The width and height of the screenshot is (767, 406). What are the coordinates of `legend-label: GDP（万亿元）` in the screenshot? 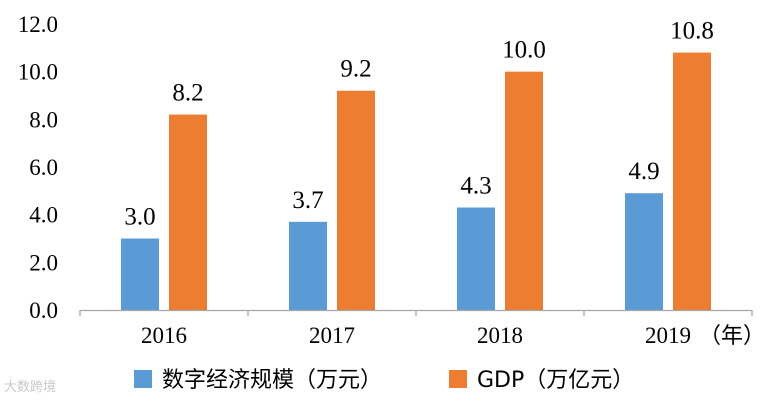 It's located at (555, 380).